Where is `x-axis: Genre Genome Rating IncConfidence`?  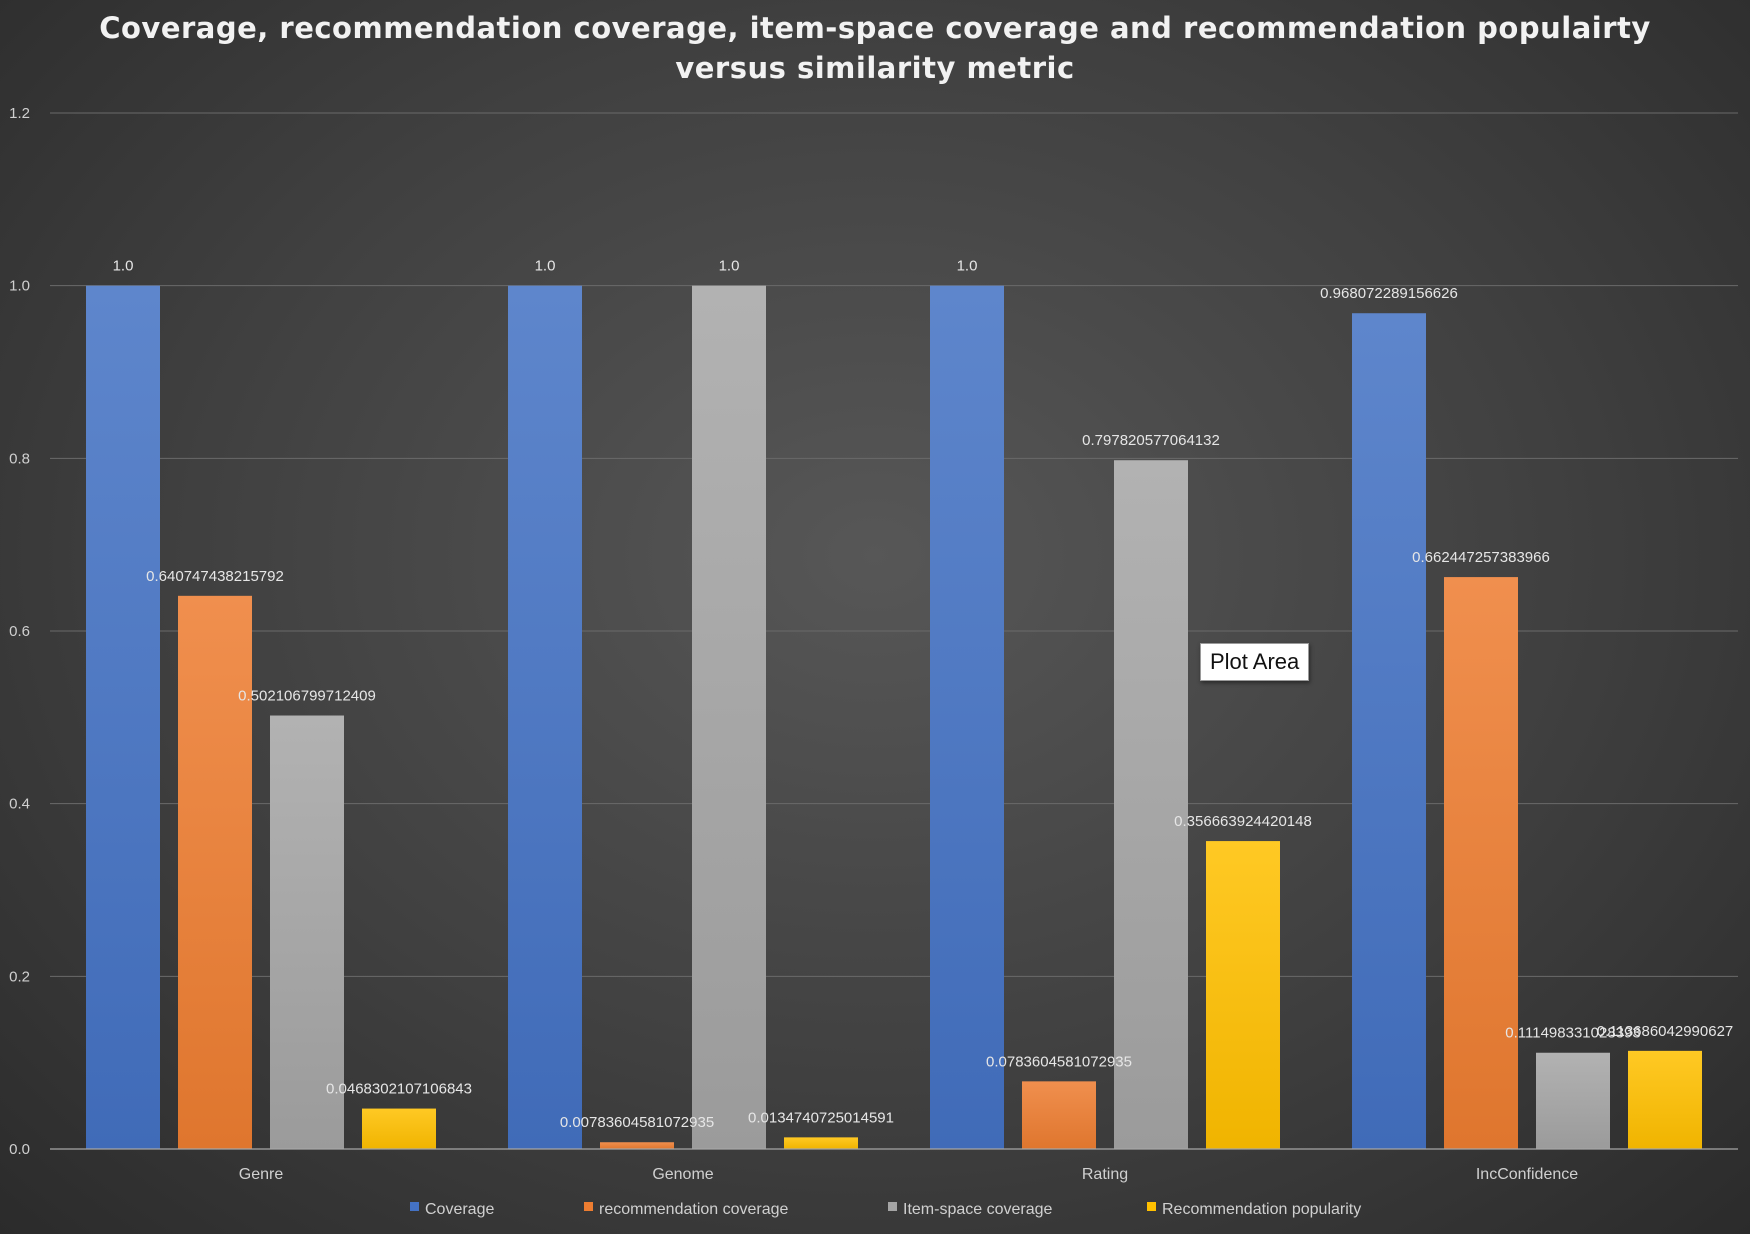
x-axis: Genre Genome Rating IncConfidence is located at coordinates (894, 1165).